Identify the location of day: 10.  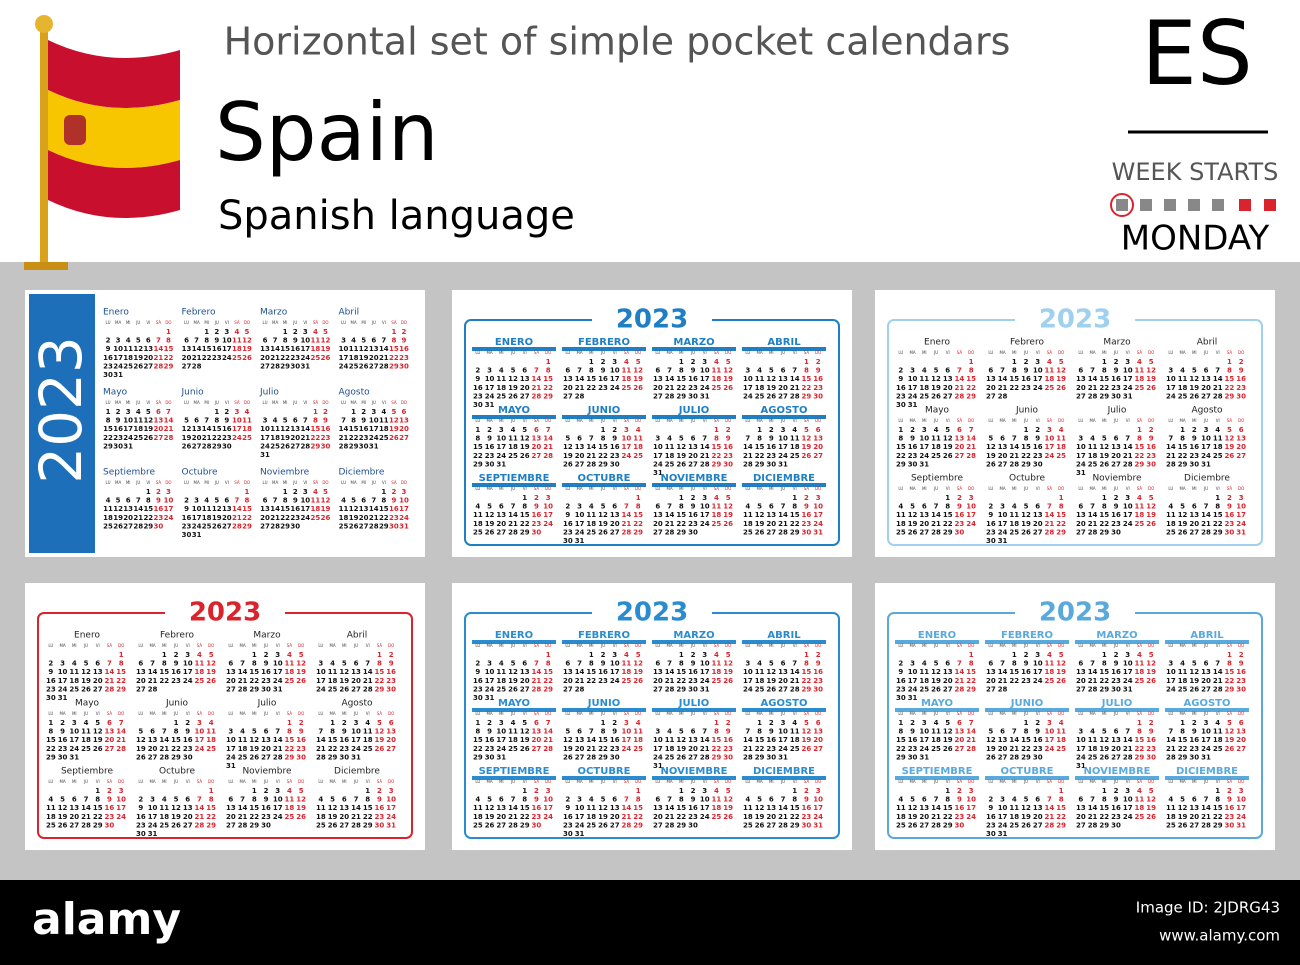
(321, 672).